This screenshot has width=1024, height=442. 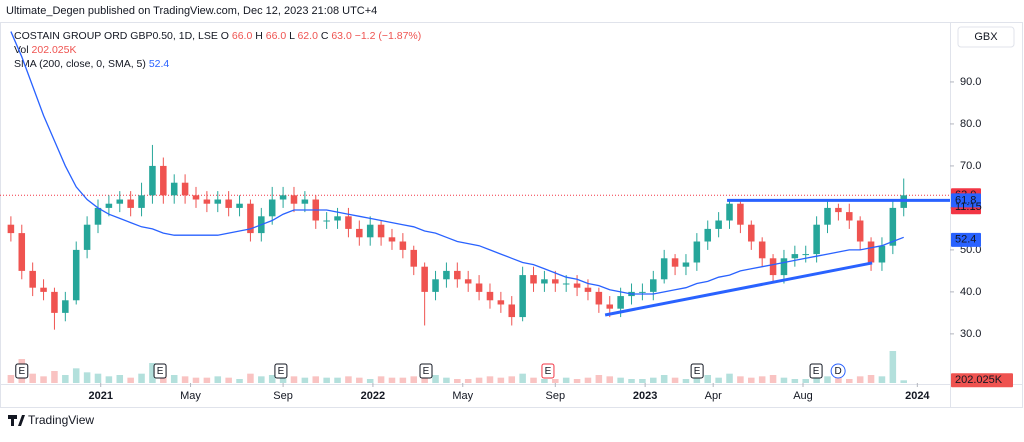 I want to click on price-label-box, so click(x=966, y=200).